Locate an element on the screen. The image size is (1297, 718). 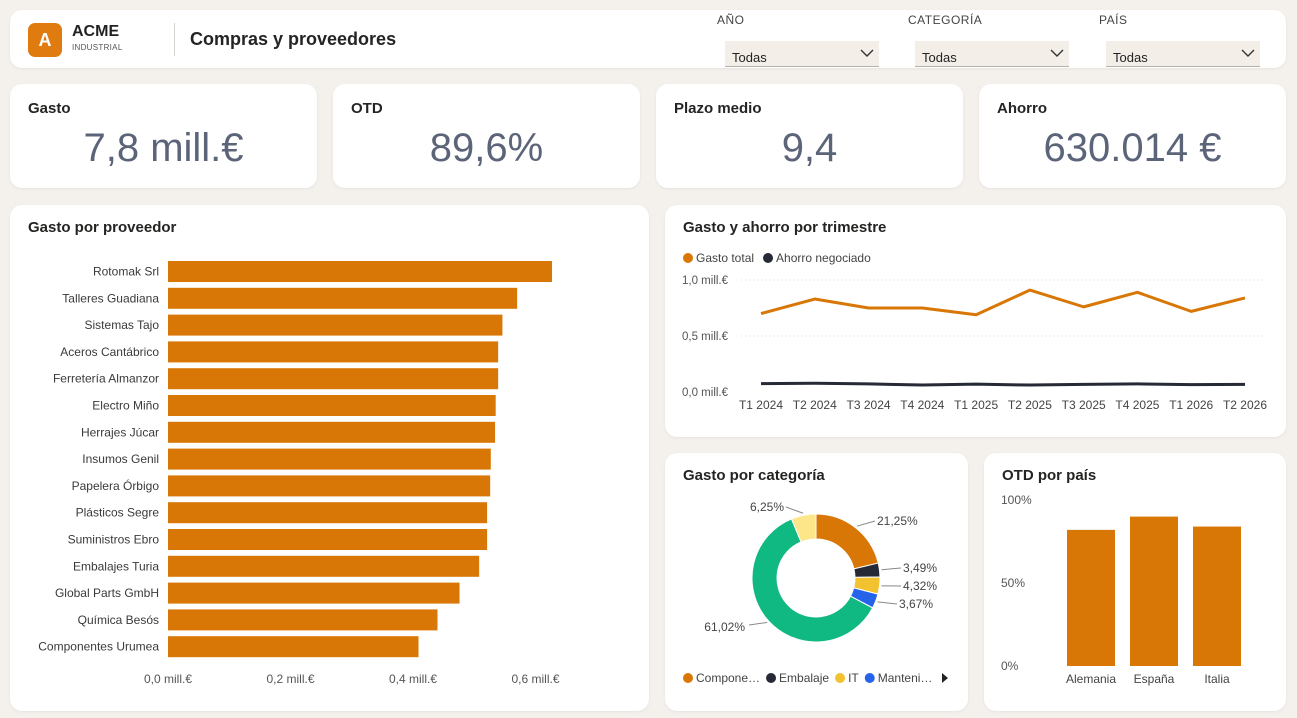
bar-label: Aceros Cantábrico is located at coordinates (109, 352).